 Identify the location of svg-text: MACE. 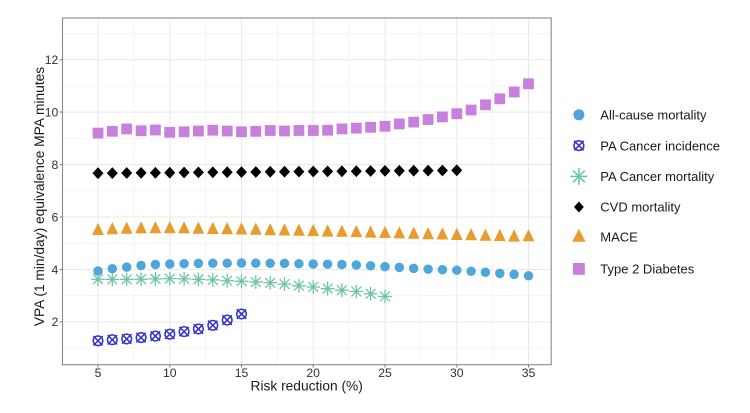
(619, 236).